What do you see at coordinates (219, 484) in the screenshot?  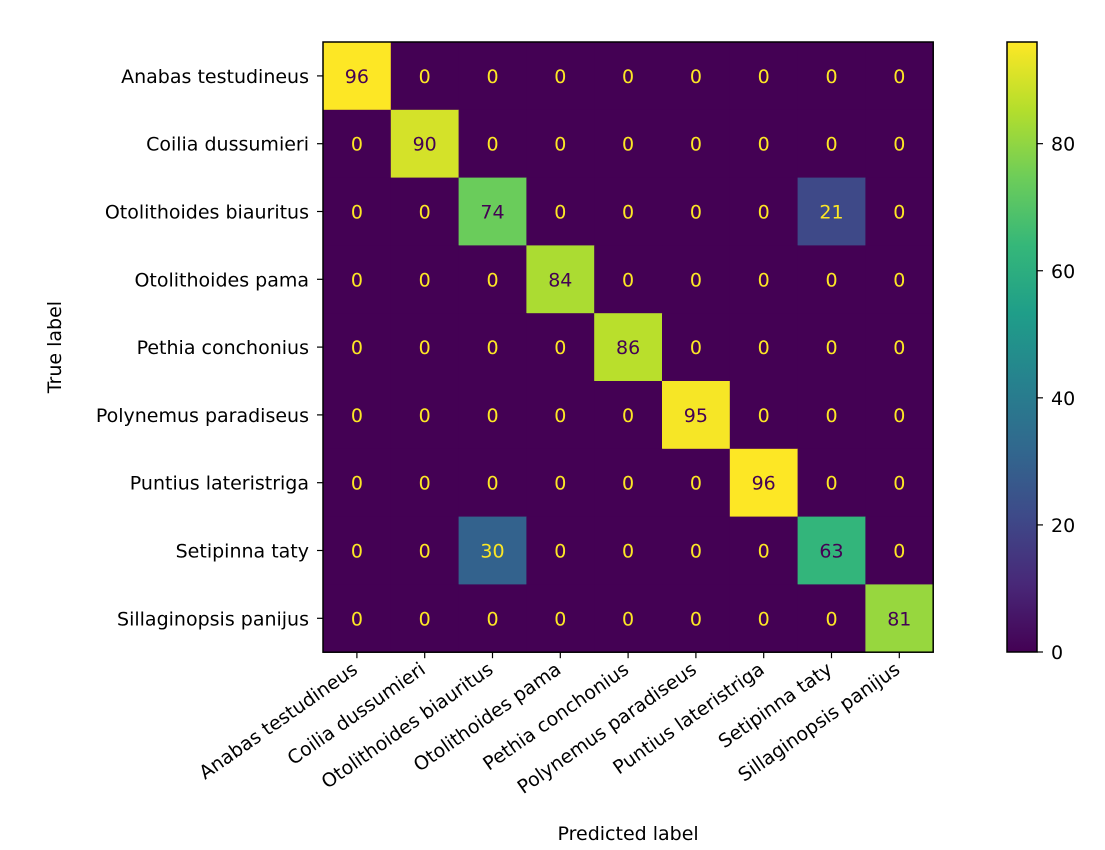 I see `y-tick-label: Puntius lateristriga` at bounding box center [219, 484].